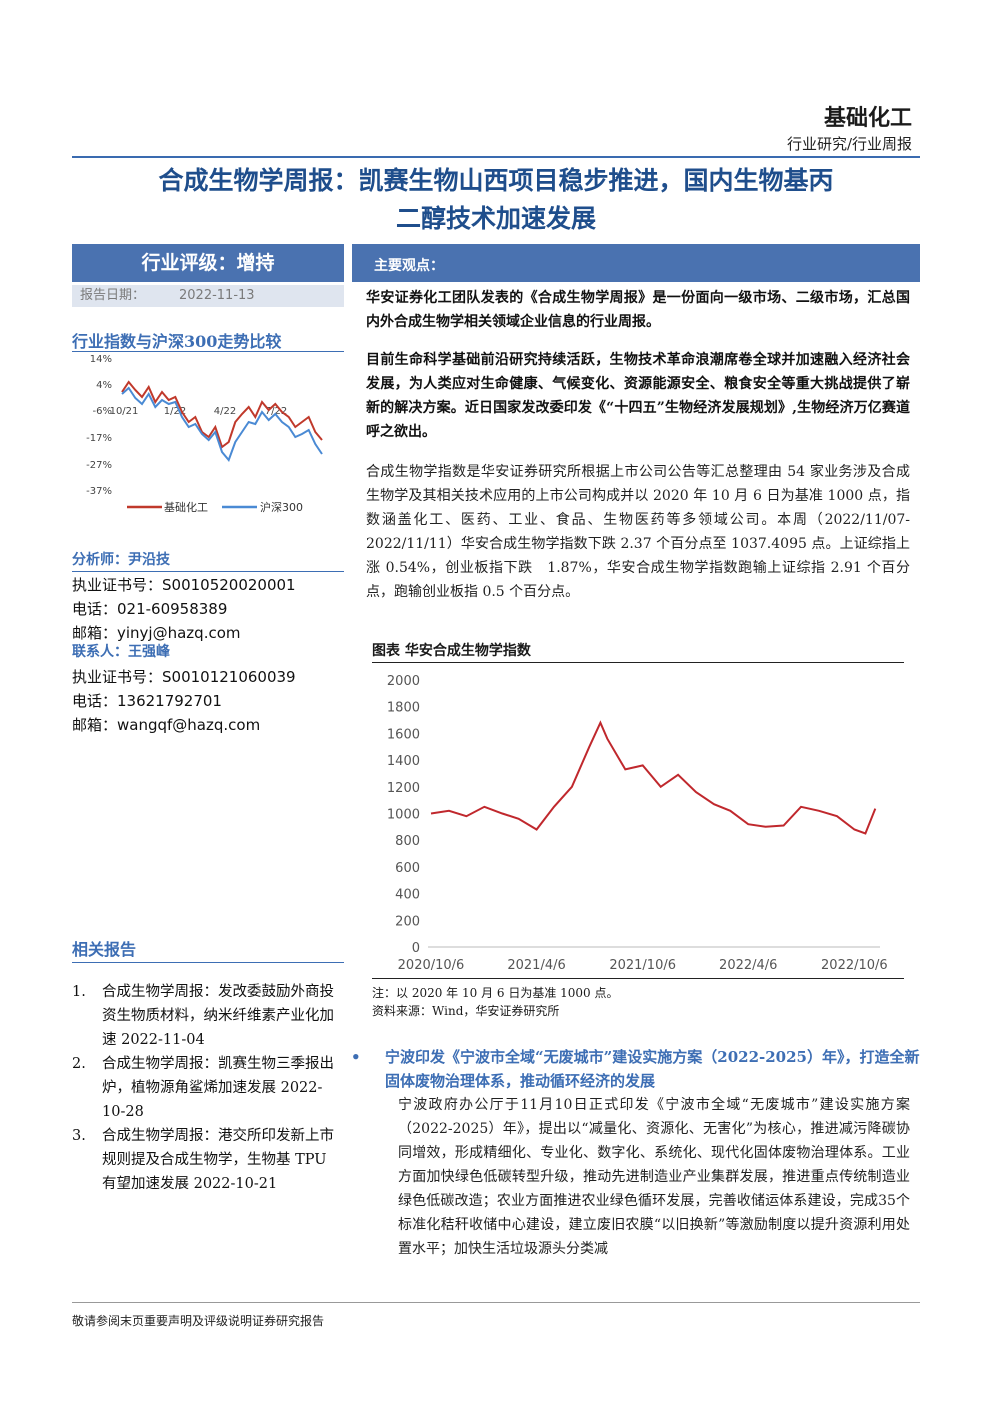 The image size is (992, 1403). Describe the element at coordinates (466, 1011) in the screenshot. I see `chart-source: 资料来源：Wind，华安证券研究所` at that location.